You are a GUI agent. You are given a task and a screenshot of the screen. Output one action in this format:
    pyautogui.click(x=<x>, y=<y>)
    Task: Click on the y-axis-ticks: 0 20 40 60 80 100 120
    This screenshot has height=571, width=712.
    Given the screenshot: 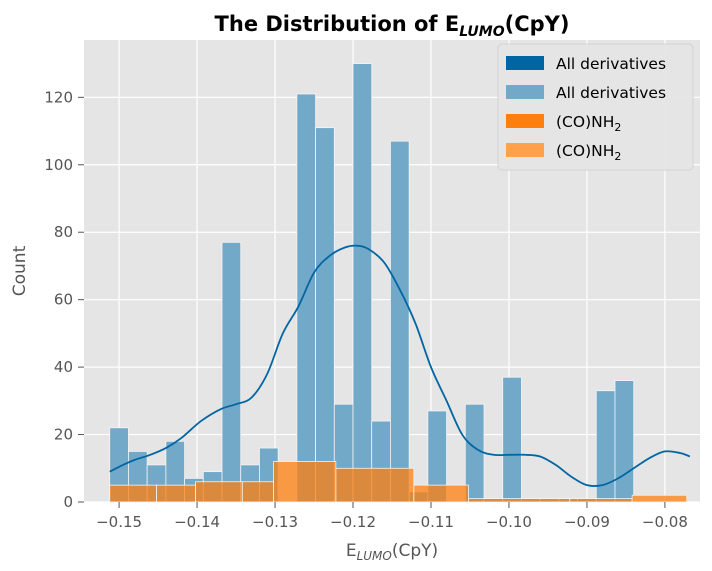 What is the action you would take?
    pyautogui.click(x=64, y=299)
    